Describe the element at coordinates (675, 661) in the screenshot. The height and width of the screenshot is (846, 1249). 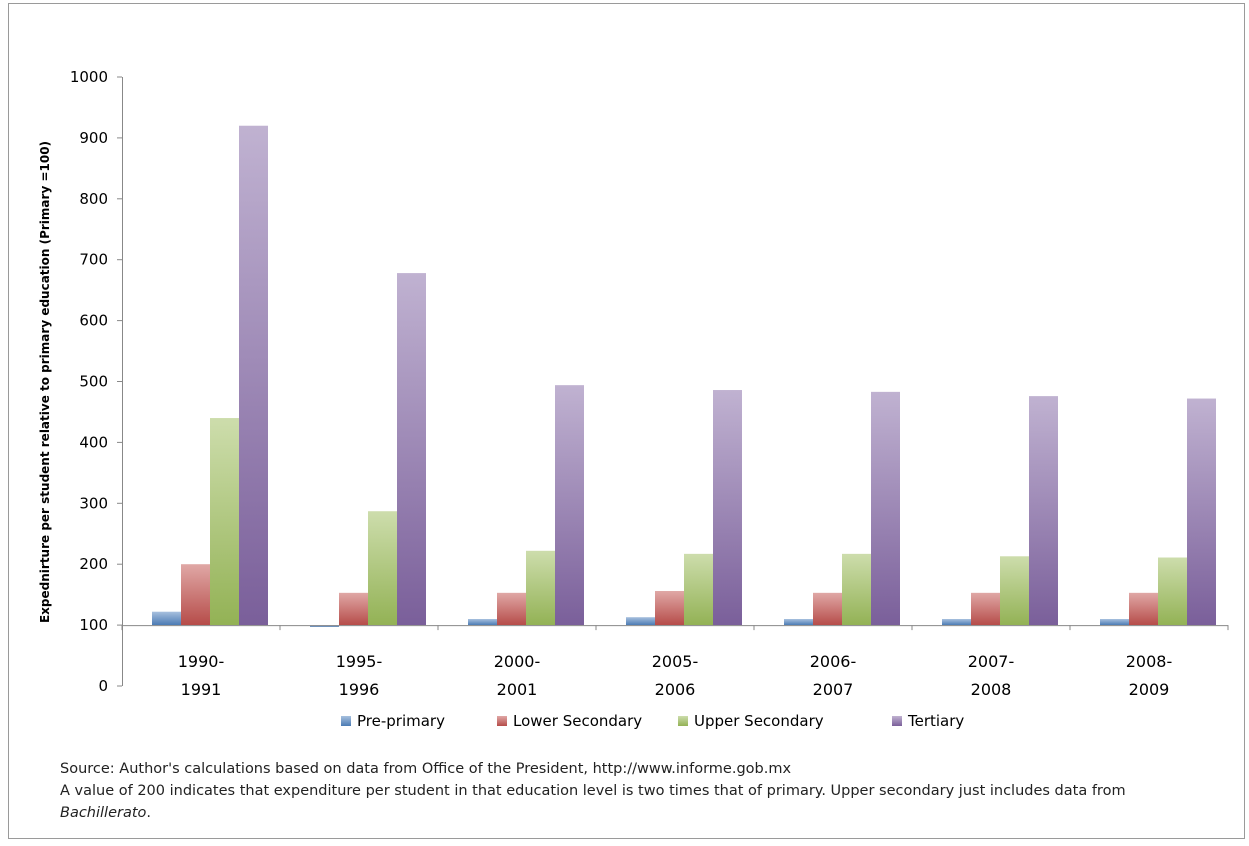
I see `x-tick-label: 2005-` at that location.